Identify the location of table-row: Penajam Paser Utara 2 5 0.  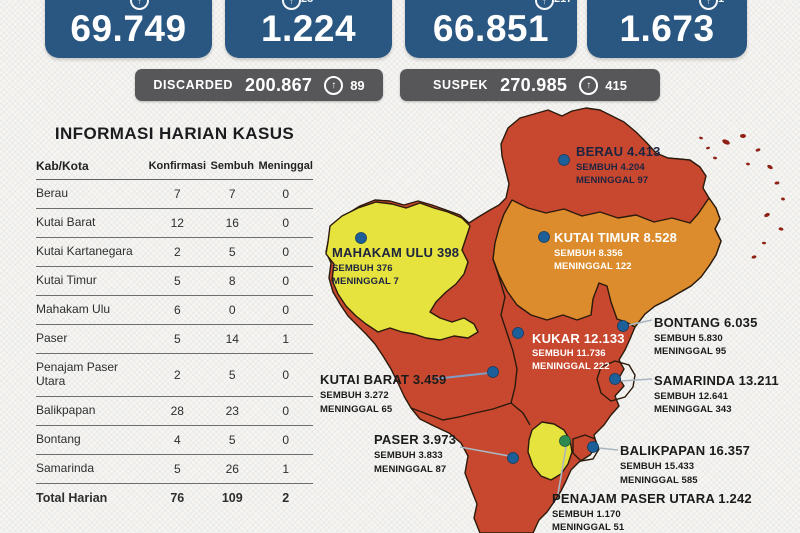
(174, 375).